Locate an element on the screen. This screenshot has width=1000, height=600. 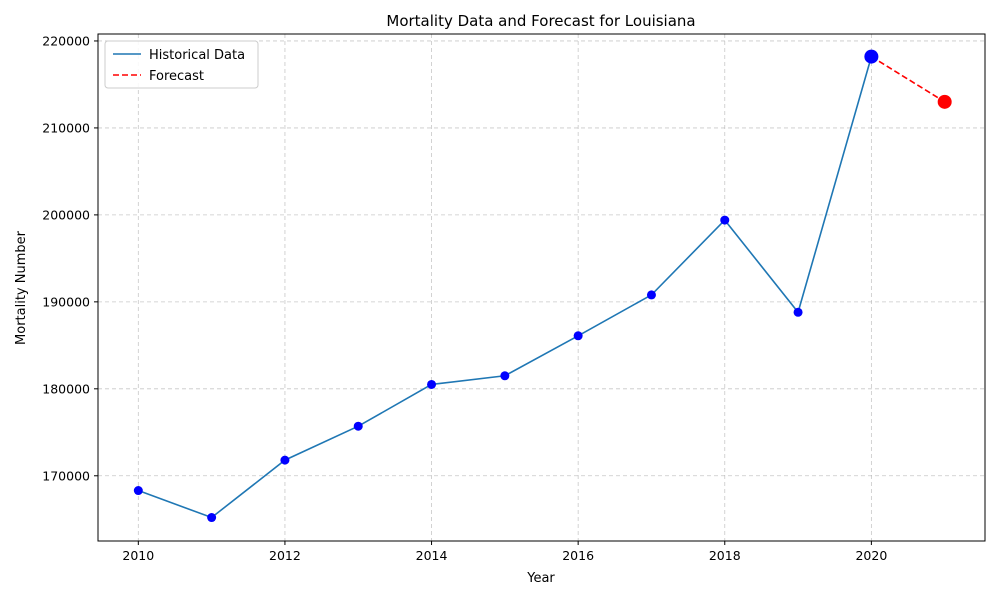
y-tick-label: 170000 is located at coordinates (66, 475).